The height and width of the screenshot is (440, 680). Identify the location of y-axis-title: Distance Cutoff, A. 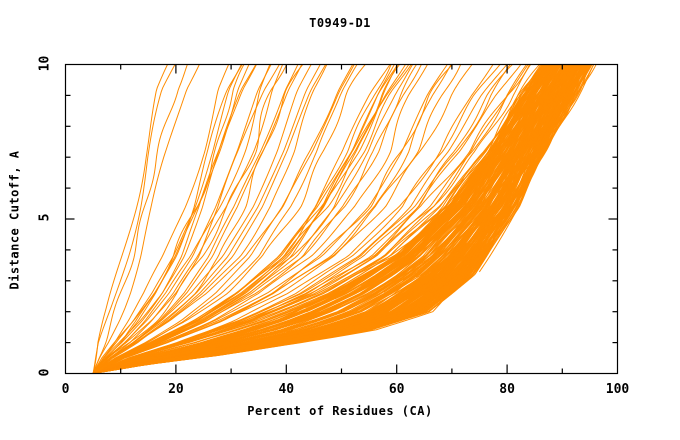
(15, 220).